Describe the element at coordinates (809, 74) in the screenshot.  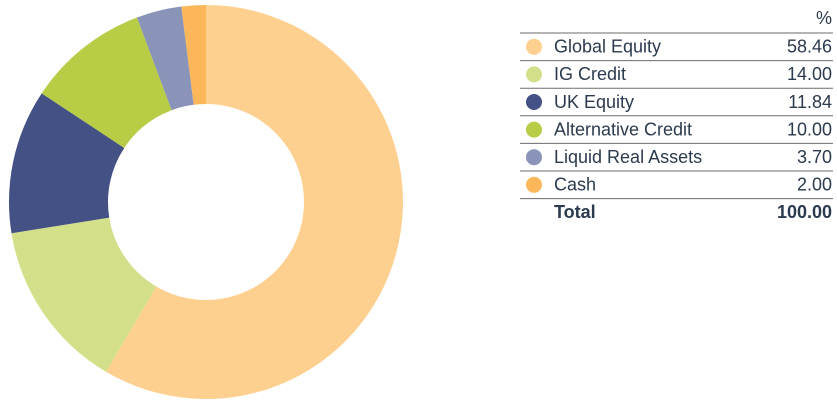
I see `value-label: 14.00` at that location.